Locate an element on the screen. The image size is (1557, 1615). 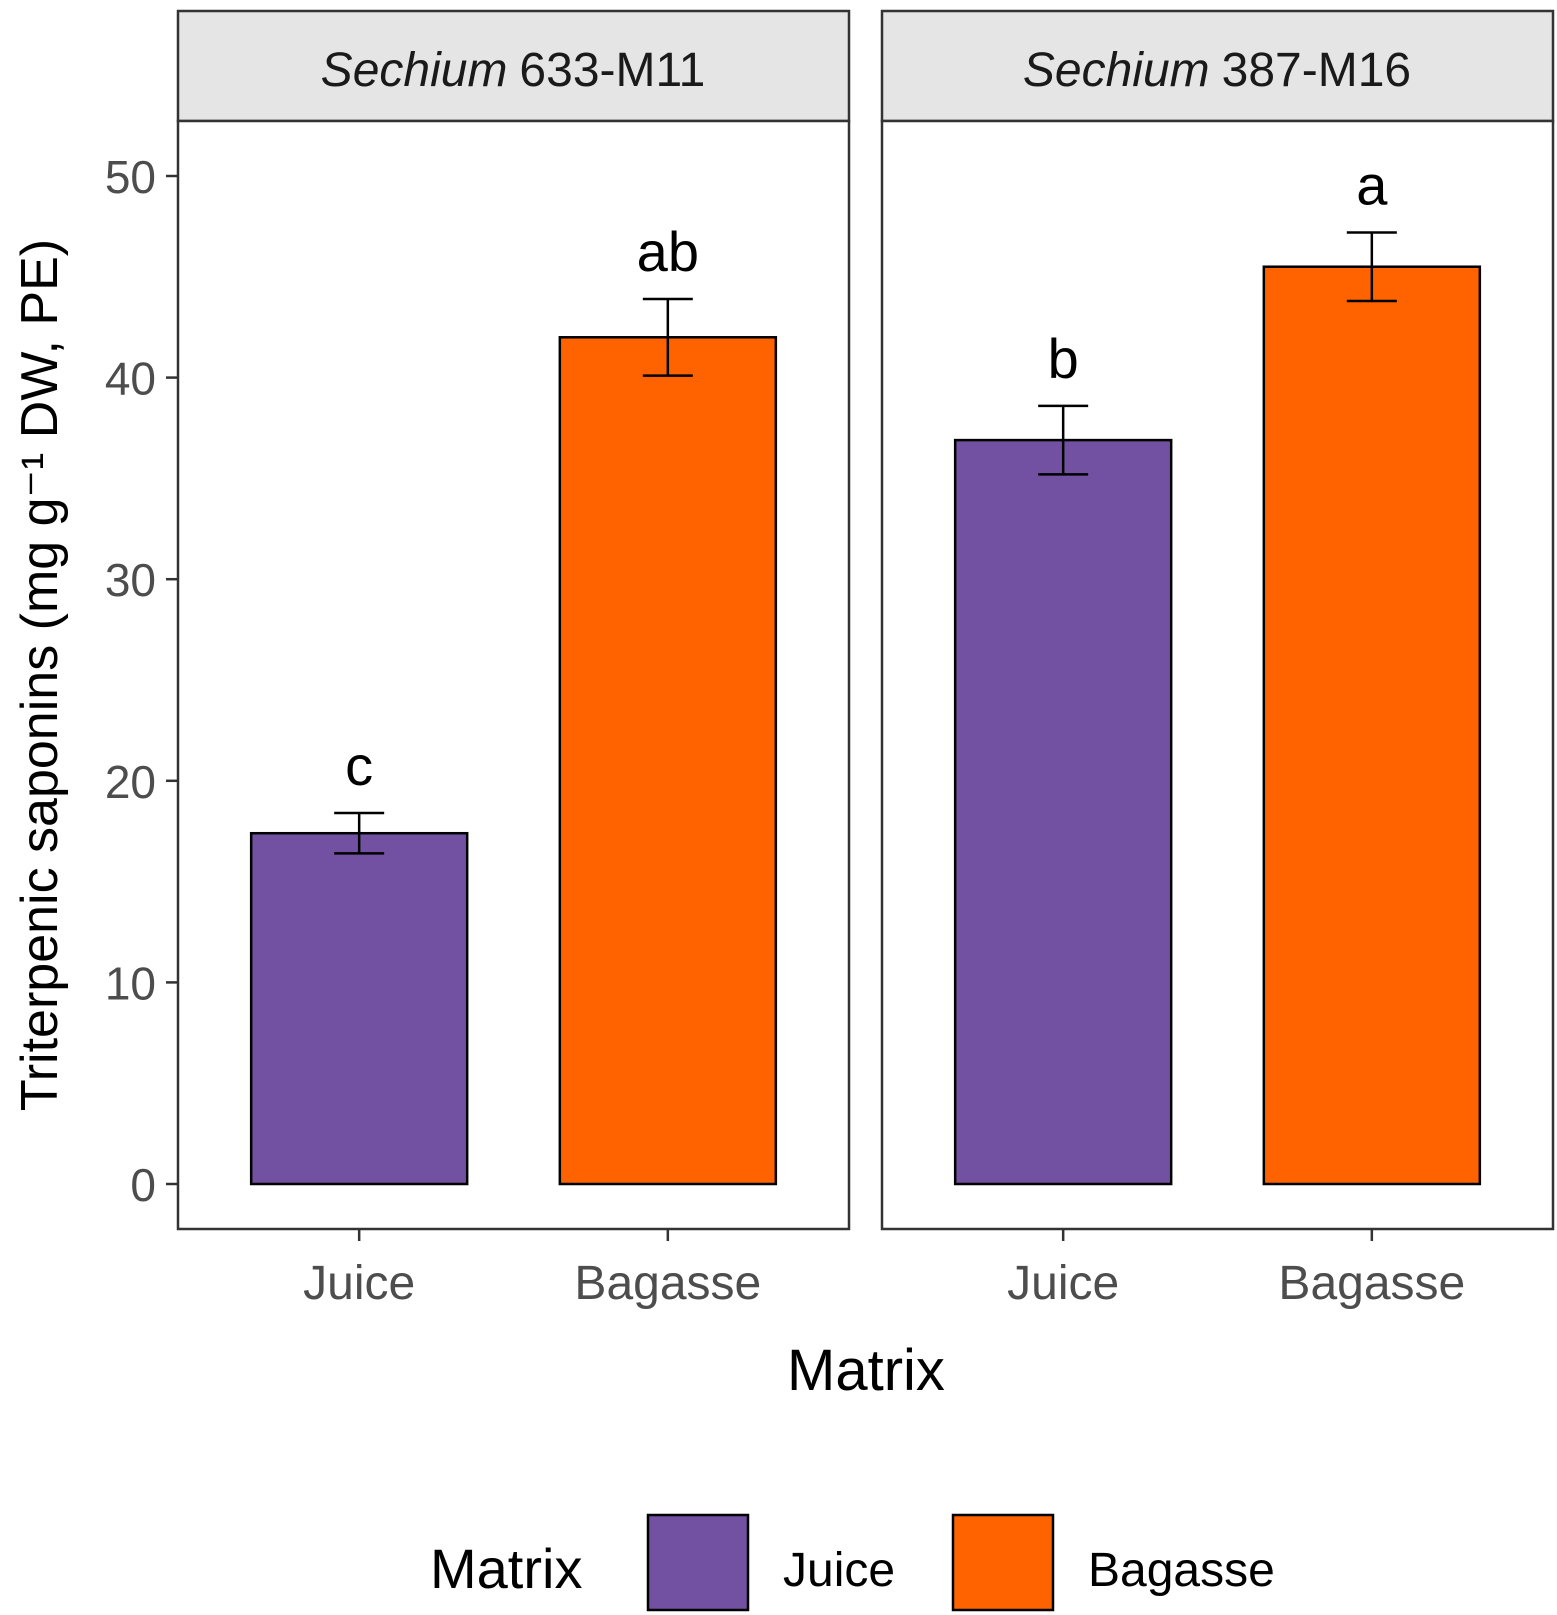
legend-label-juice: Juice is located at coordinates (839, 1570).